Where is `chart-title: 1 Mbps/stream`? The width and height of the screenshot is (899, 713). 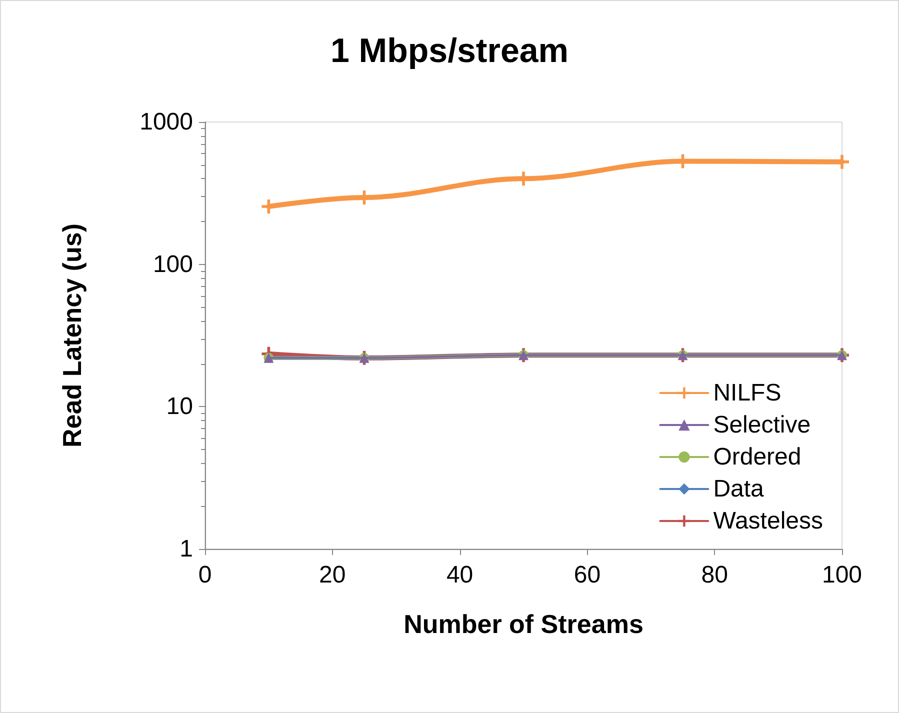 chart-title: 1 Mbps/stream is located at coordinates (449, 51).